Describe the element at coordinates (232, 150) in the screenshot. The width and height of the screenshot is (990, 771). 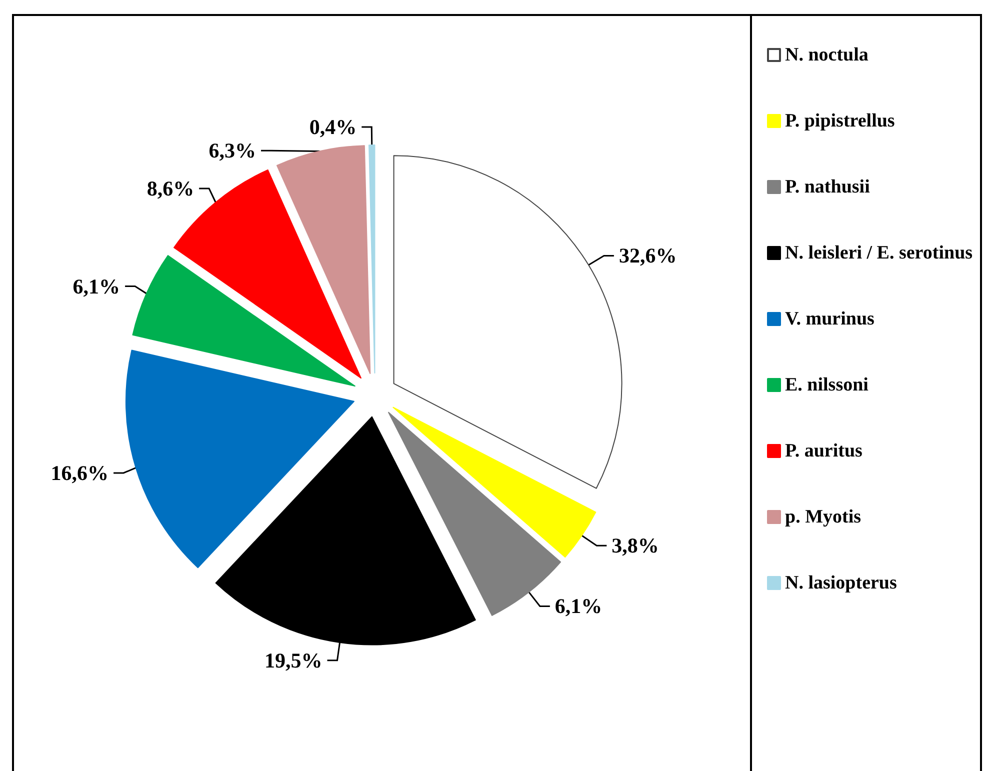
I see `data-label: 6,3%` at that location.